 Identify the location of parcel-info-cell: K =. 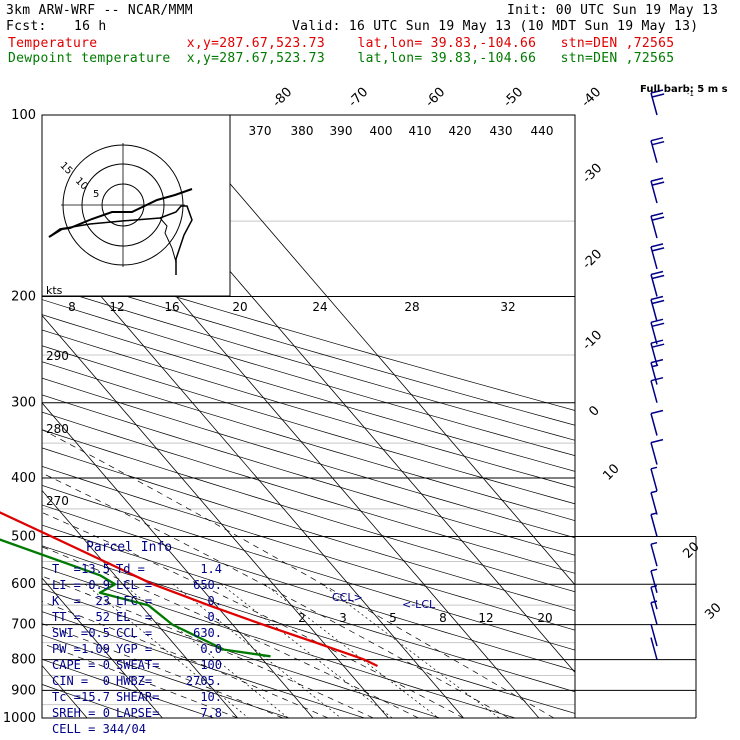
(66, 601).